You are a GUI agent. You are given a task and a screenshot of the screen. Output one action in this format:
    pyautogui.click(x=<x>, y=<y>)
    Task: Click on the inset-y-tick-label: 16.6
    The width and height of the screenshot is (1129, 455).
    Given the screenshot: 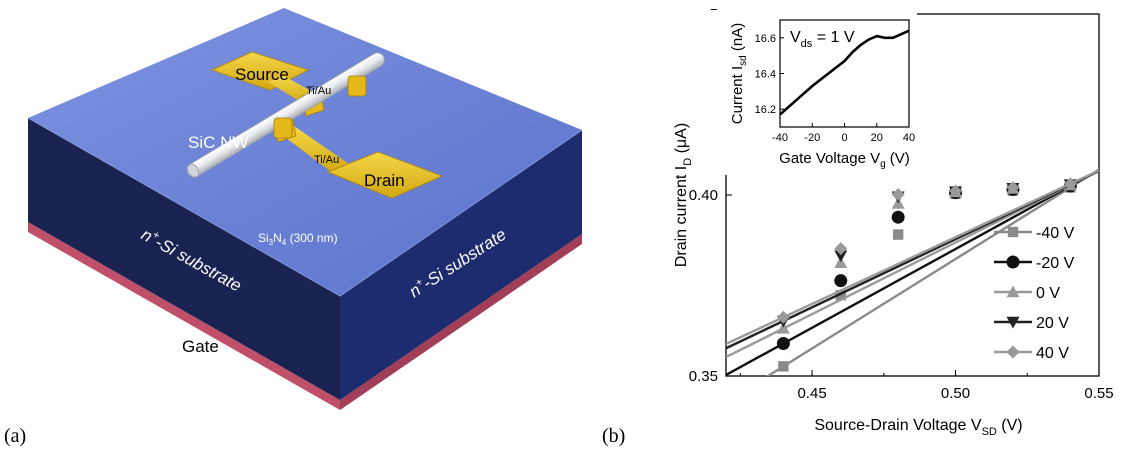 What is the action you would take?
    pyautogui.click(x=765, y=39)
    